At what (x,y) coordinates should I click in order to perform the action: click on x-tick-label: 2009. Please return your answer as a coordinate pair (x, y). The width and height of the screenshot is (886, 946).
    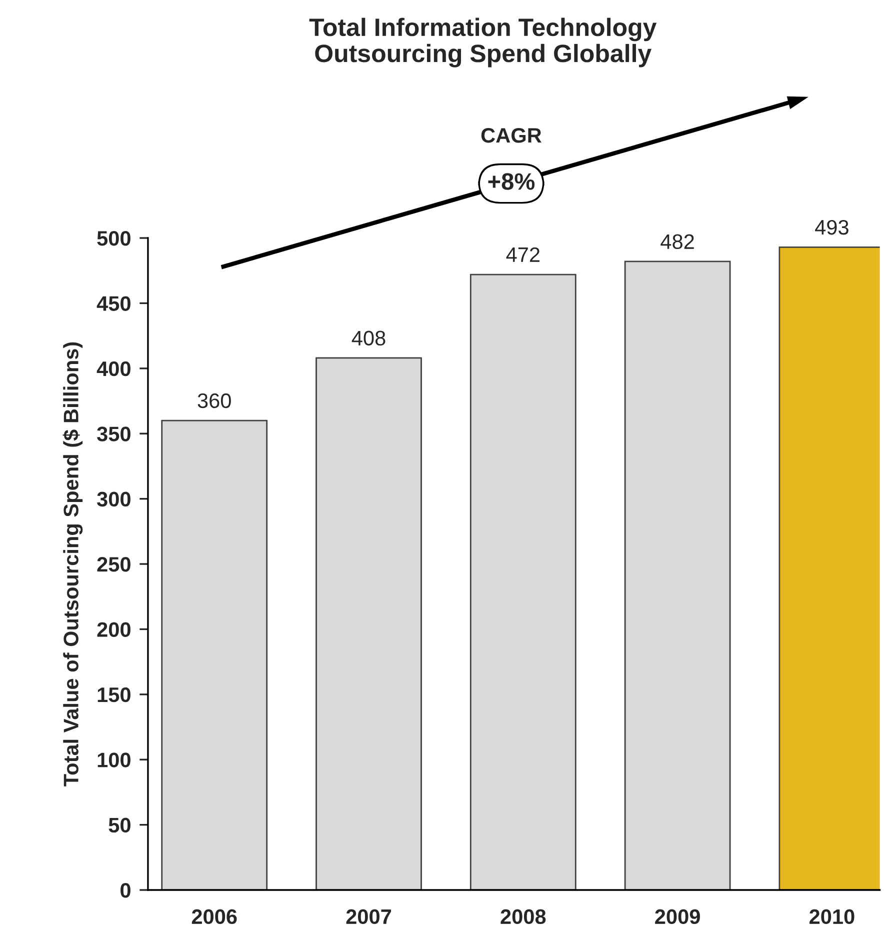
    Looking at the image, I should click on (677, 916).